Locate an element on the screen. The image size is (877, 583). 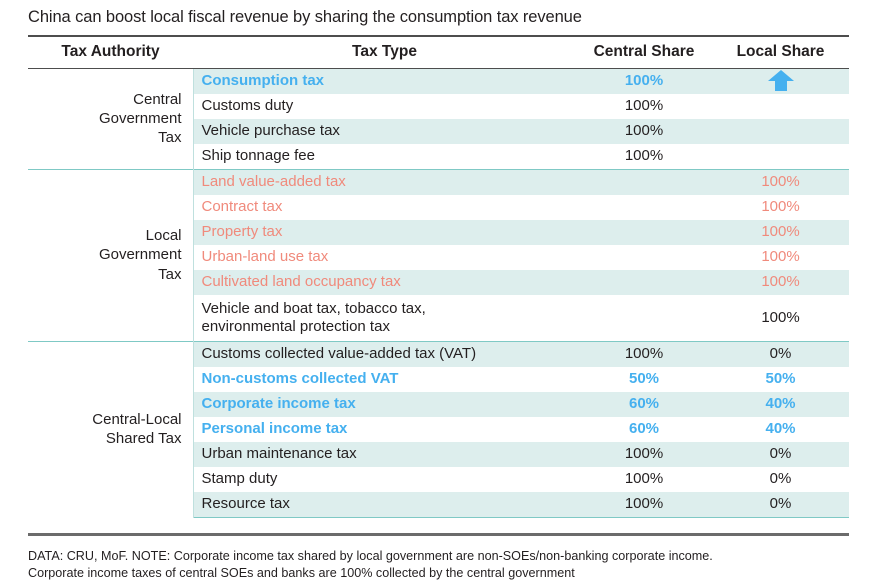
tax-type-cell: Property tax is located at coordinates (384, 232).